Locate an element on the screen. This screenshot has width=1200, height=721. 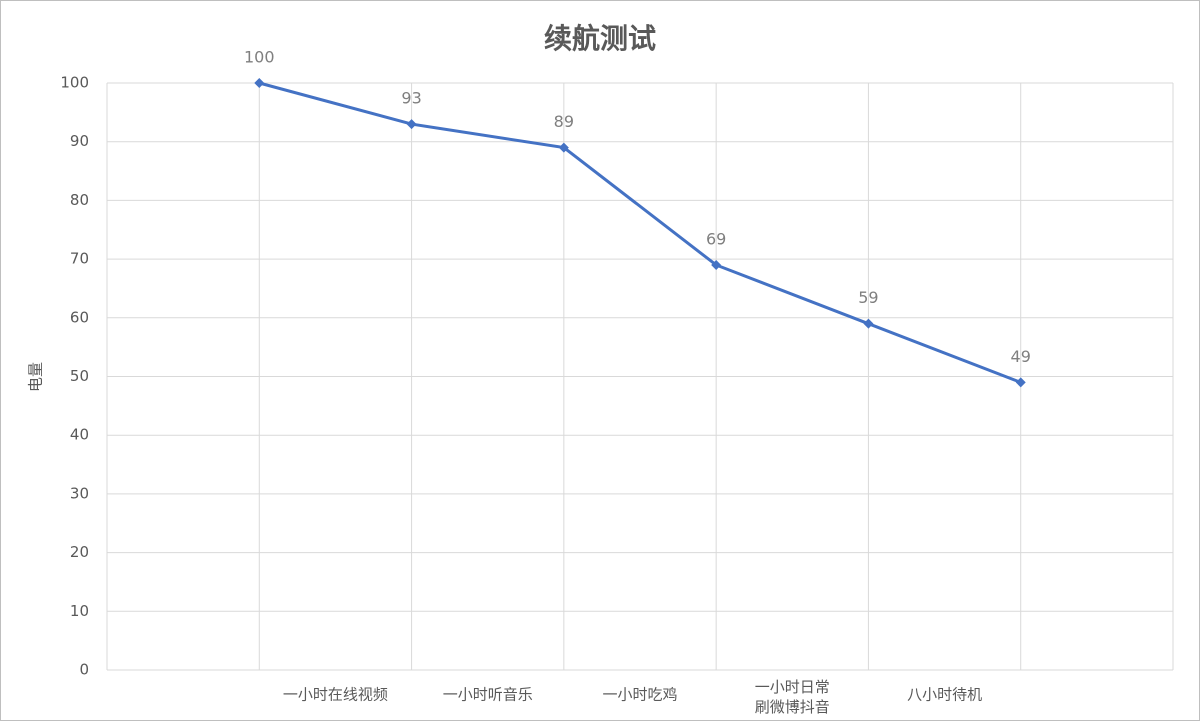
y-tick-label: 30 is located at coordinates (79, 493).